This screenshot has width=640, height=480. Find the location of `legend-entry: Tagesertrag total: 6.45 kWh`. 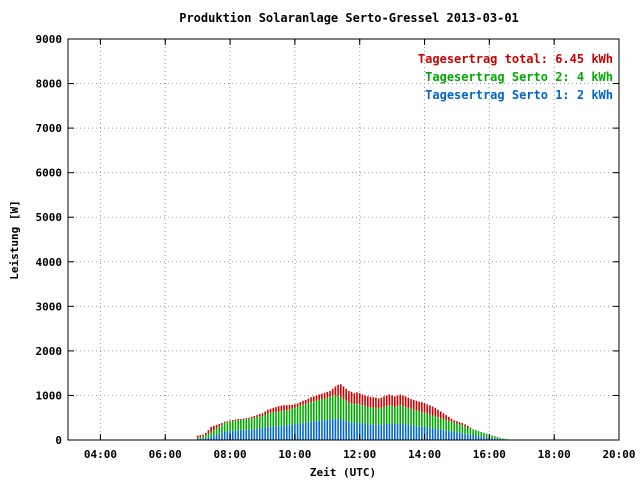

legend-entry: Tagesertrag total: 6.45 kWh is located at coordinates (515, 59).